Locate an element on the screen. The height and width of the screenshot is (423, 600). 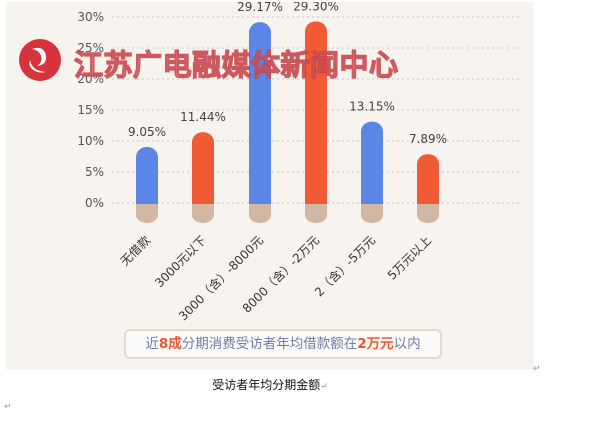
caption-text: 受访者年均分期金额 is located at coordinates (266, 385).